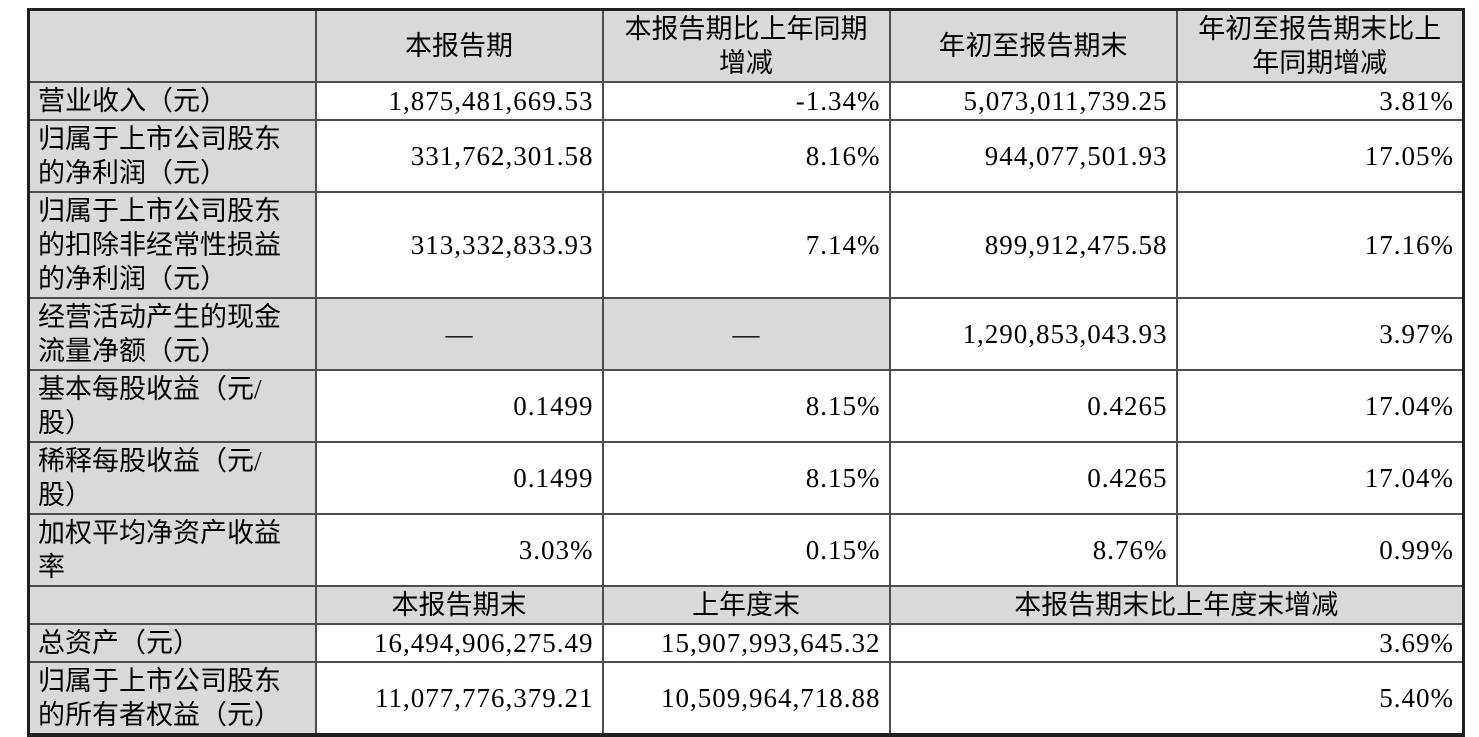 This screenshot has height=737, width=1479. Describe the element at coordinates (1320, 245) in the screenshot. I see `ytd-change-cell: 17.16%` at that location.